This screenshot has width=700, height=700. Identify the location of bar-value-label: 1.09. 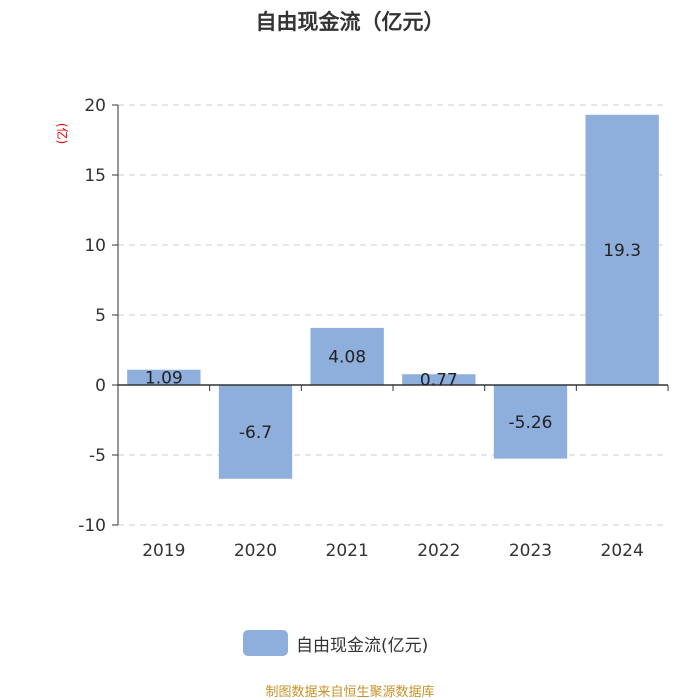
(164, 378).